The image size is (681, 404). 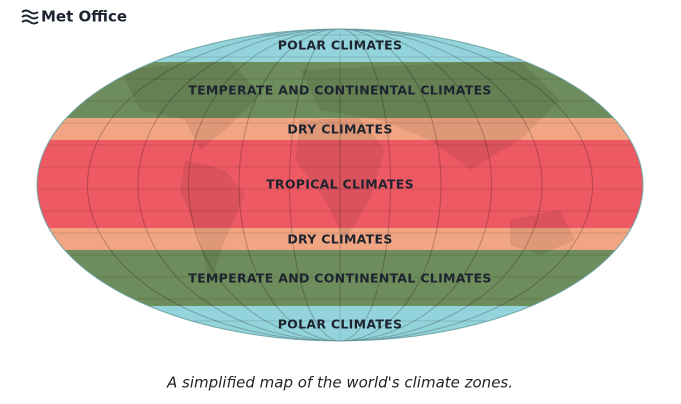 What do you see at coordinates (84, 17) in the screenshot?
I see `logo-text: Met Office` at bounding box center [84, 17].